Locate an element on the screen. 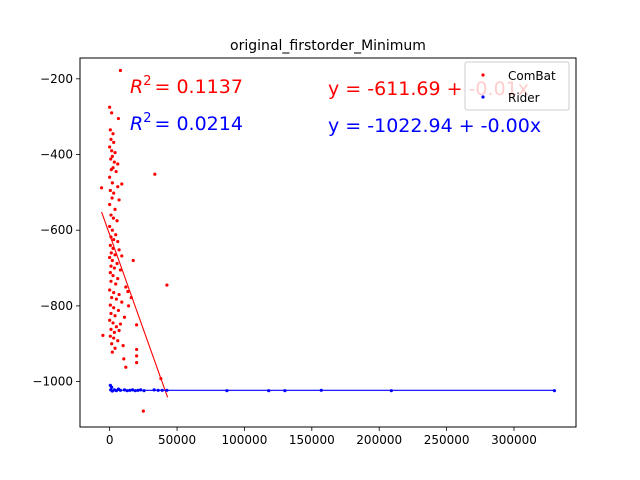 The height and width of the screenshot is (480, 640). equation-annotation-rider: y = -1022.94 + -0.00x is located at coordinates (434, 126).